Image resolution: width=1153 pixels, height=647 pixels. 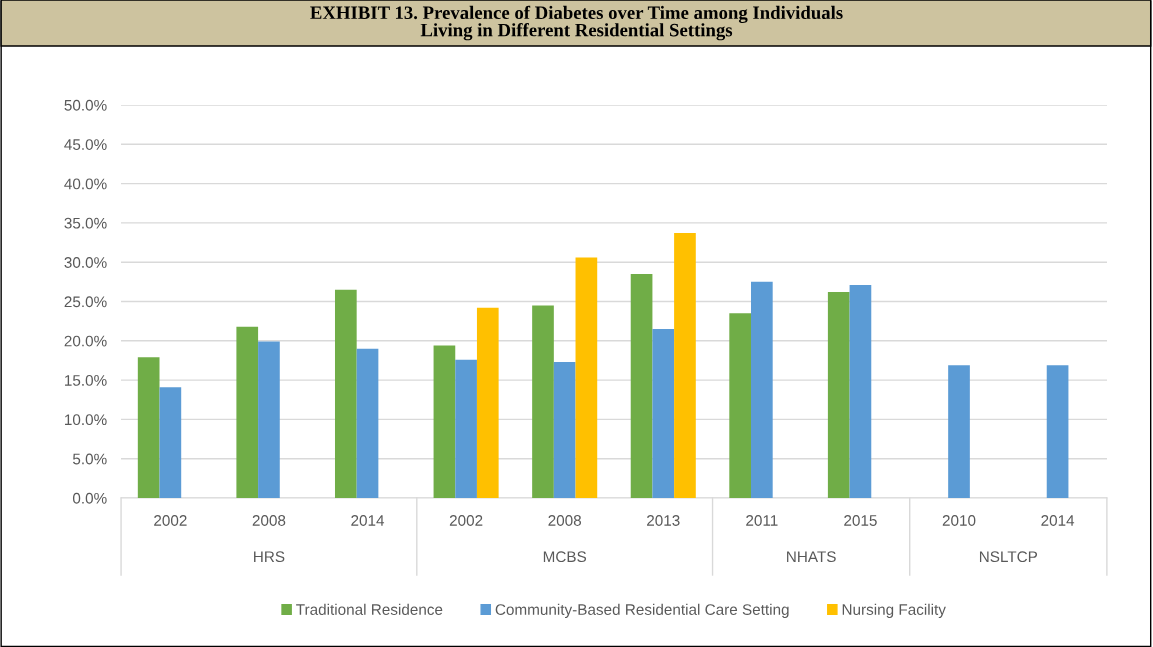 I want to click on text: MCBS, so click(x=565, y=557).